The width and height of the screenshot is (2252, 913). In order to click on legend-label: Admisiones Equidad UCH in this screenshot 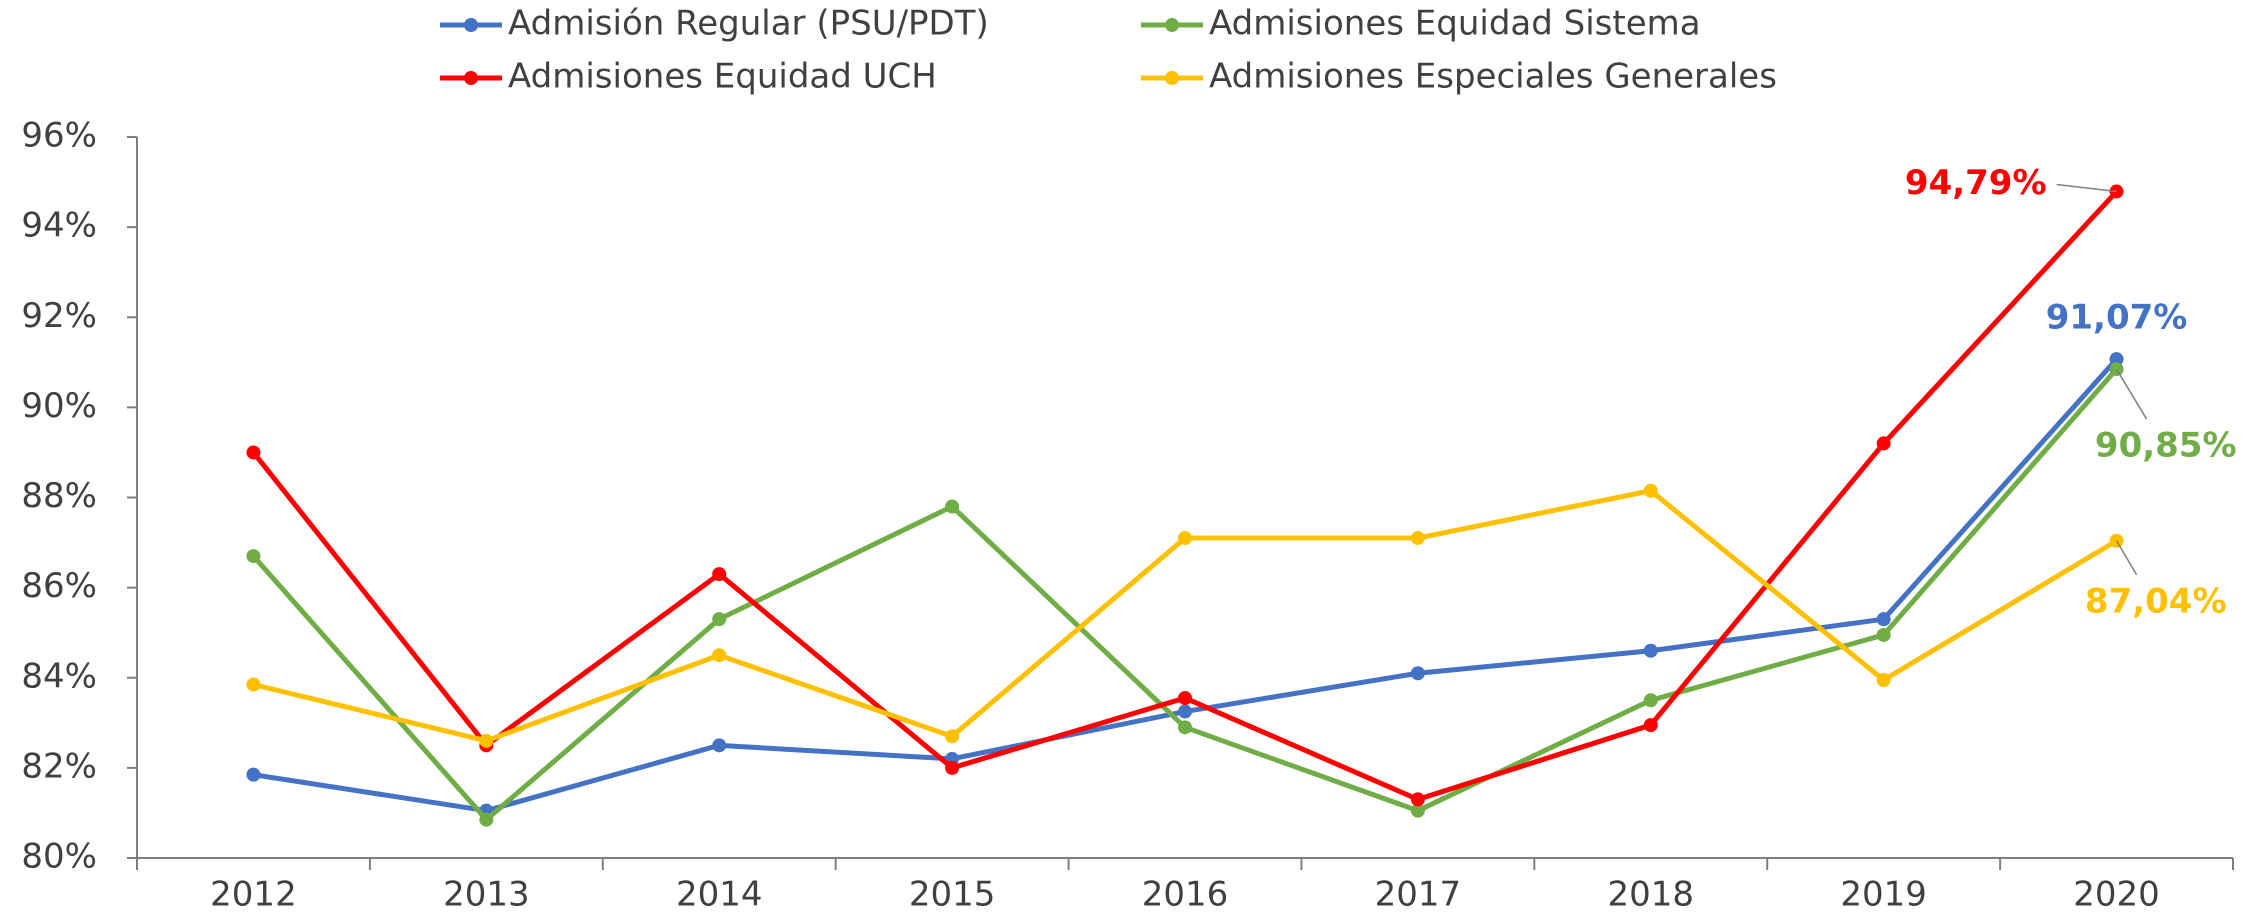, I will do `click(722, 77)`.